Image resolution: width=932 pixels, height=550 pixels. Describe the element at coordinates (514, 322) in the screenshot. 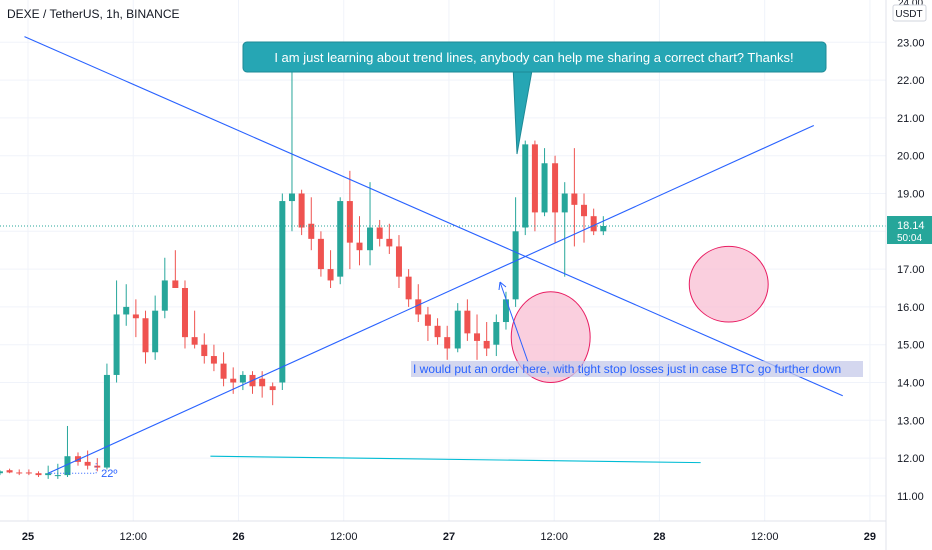

I see `note-pointer` at that location.